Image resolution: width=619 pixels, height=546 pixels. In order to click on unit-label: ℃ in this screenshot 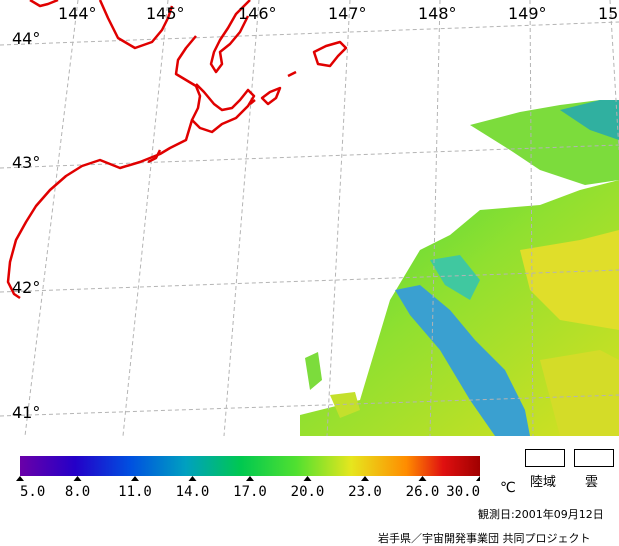, I will do `click(508, 488)`.